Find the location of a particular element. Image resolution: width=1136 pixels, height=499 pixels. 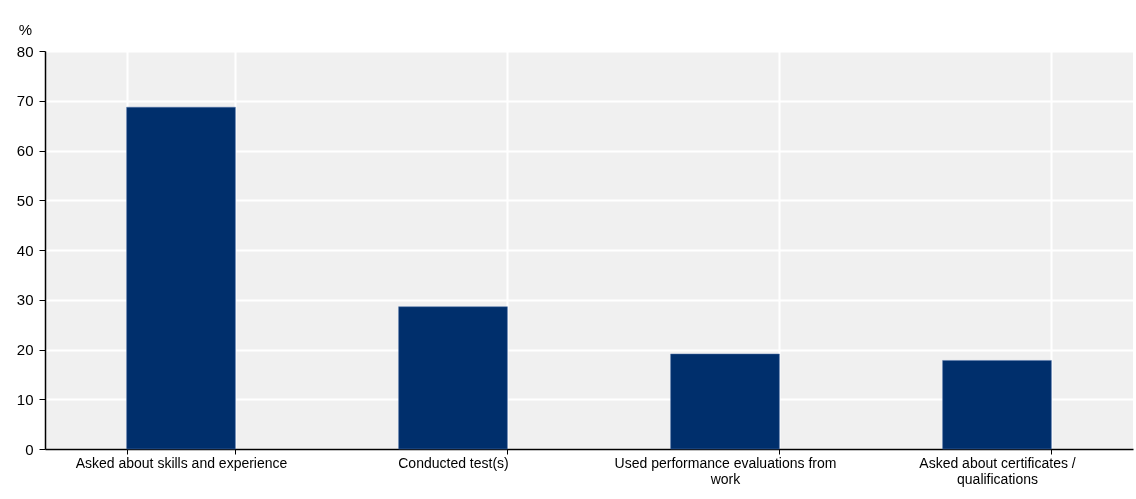

y-tick-label: 80 is located at coordinates (25, 51).